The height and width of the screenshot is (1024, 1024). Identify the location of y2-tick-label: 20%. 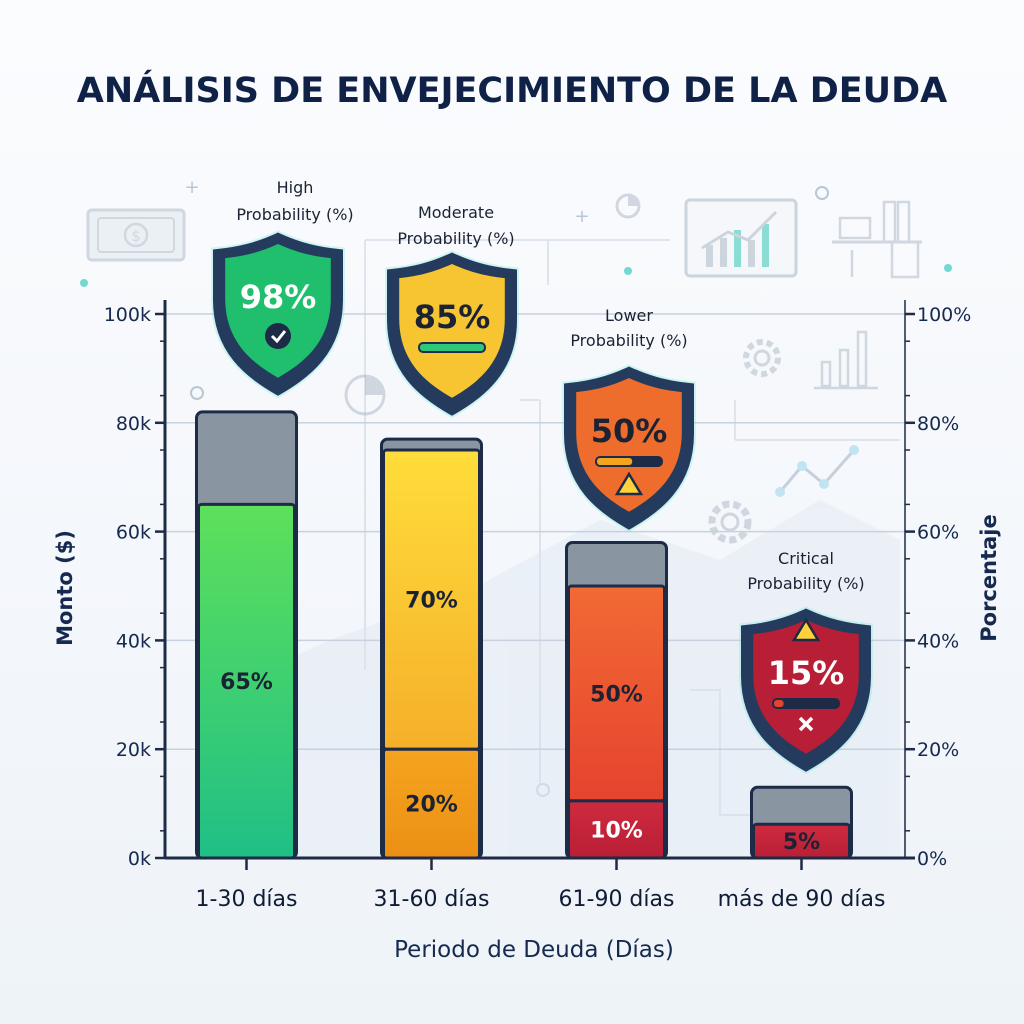
(938, 750).